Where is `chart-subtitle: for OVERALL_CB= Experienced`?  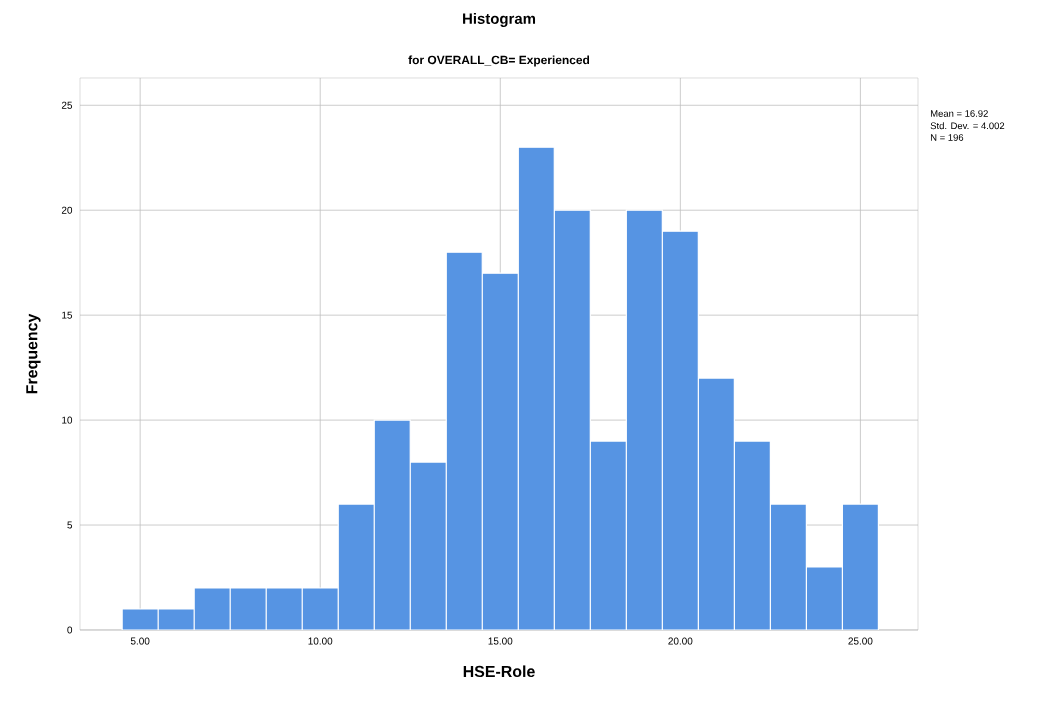 chart-subtitle: for OVERALL_CB= Experienced is located at coordinates (499, 61).